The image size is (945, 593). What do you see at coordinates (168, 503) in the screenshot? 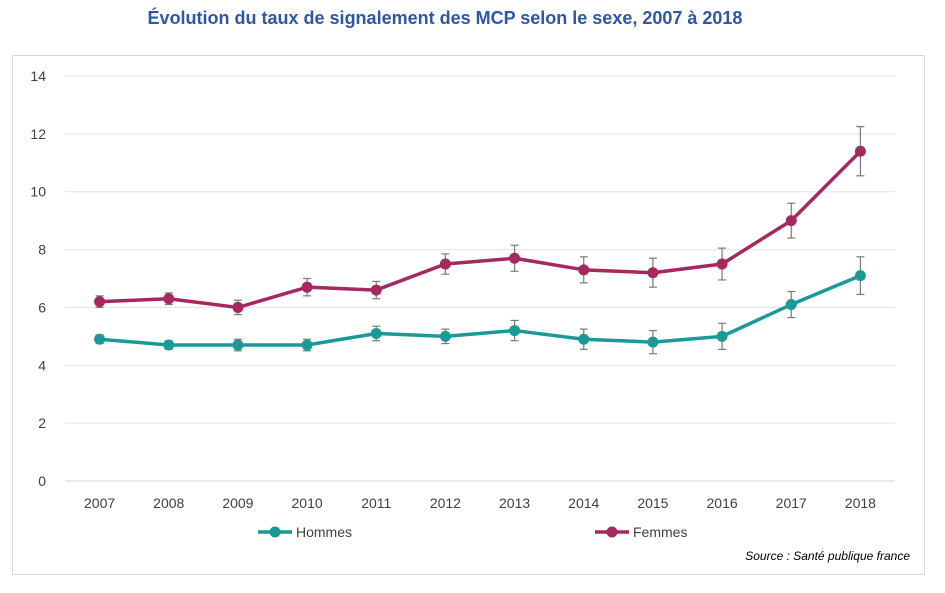
I see `x-tick-label: 2008` at bounding box center [168, 503].